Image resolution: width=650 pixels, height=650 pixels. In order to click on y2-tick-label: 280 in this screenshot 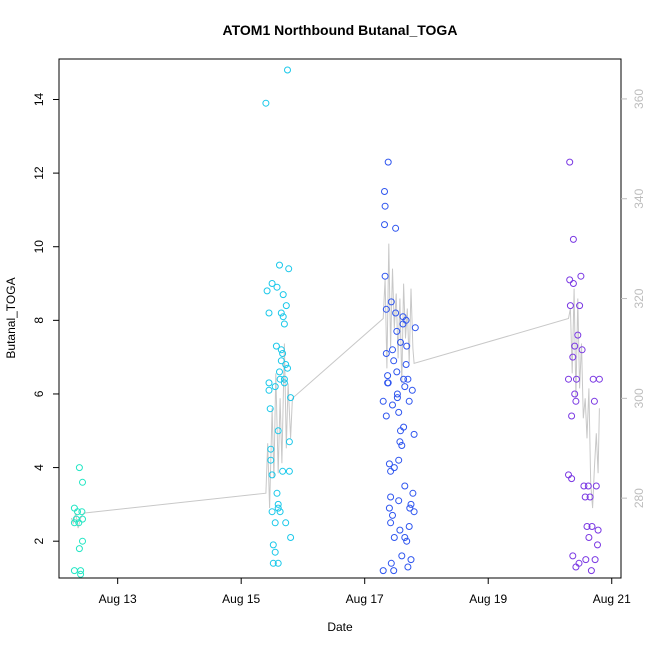, I will do `click(639, 498)`.